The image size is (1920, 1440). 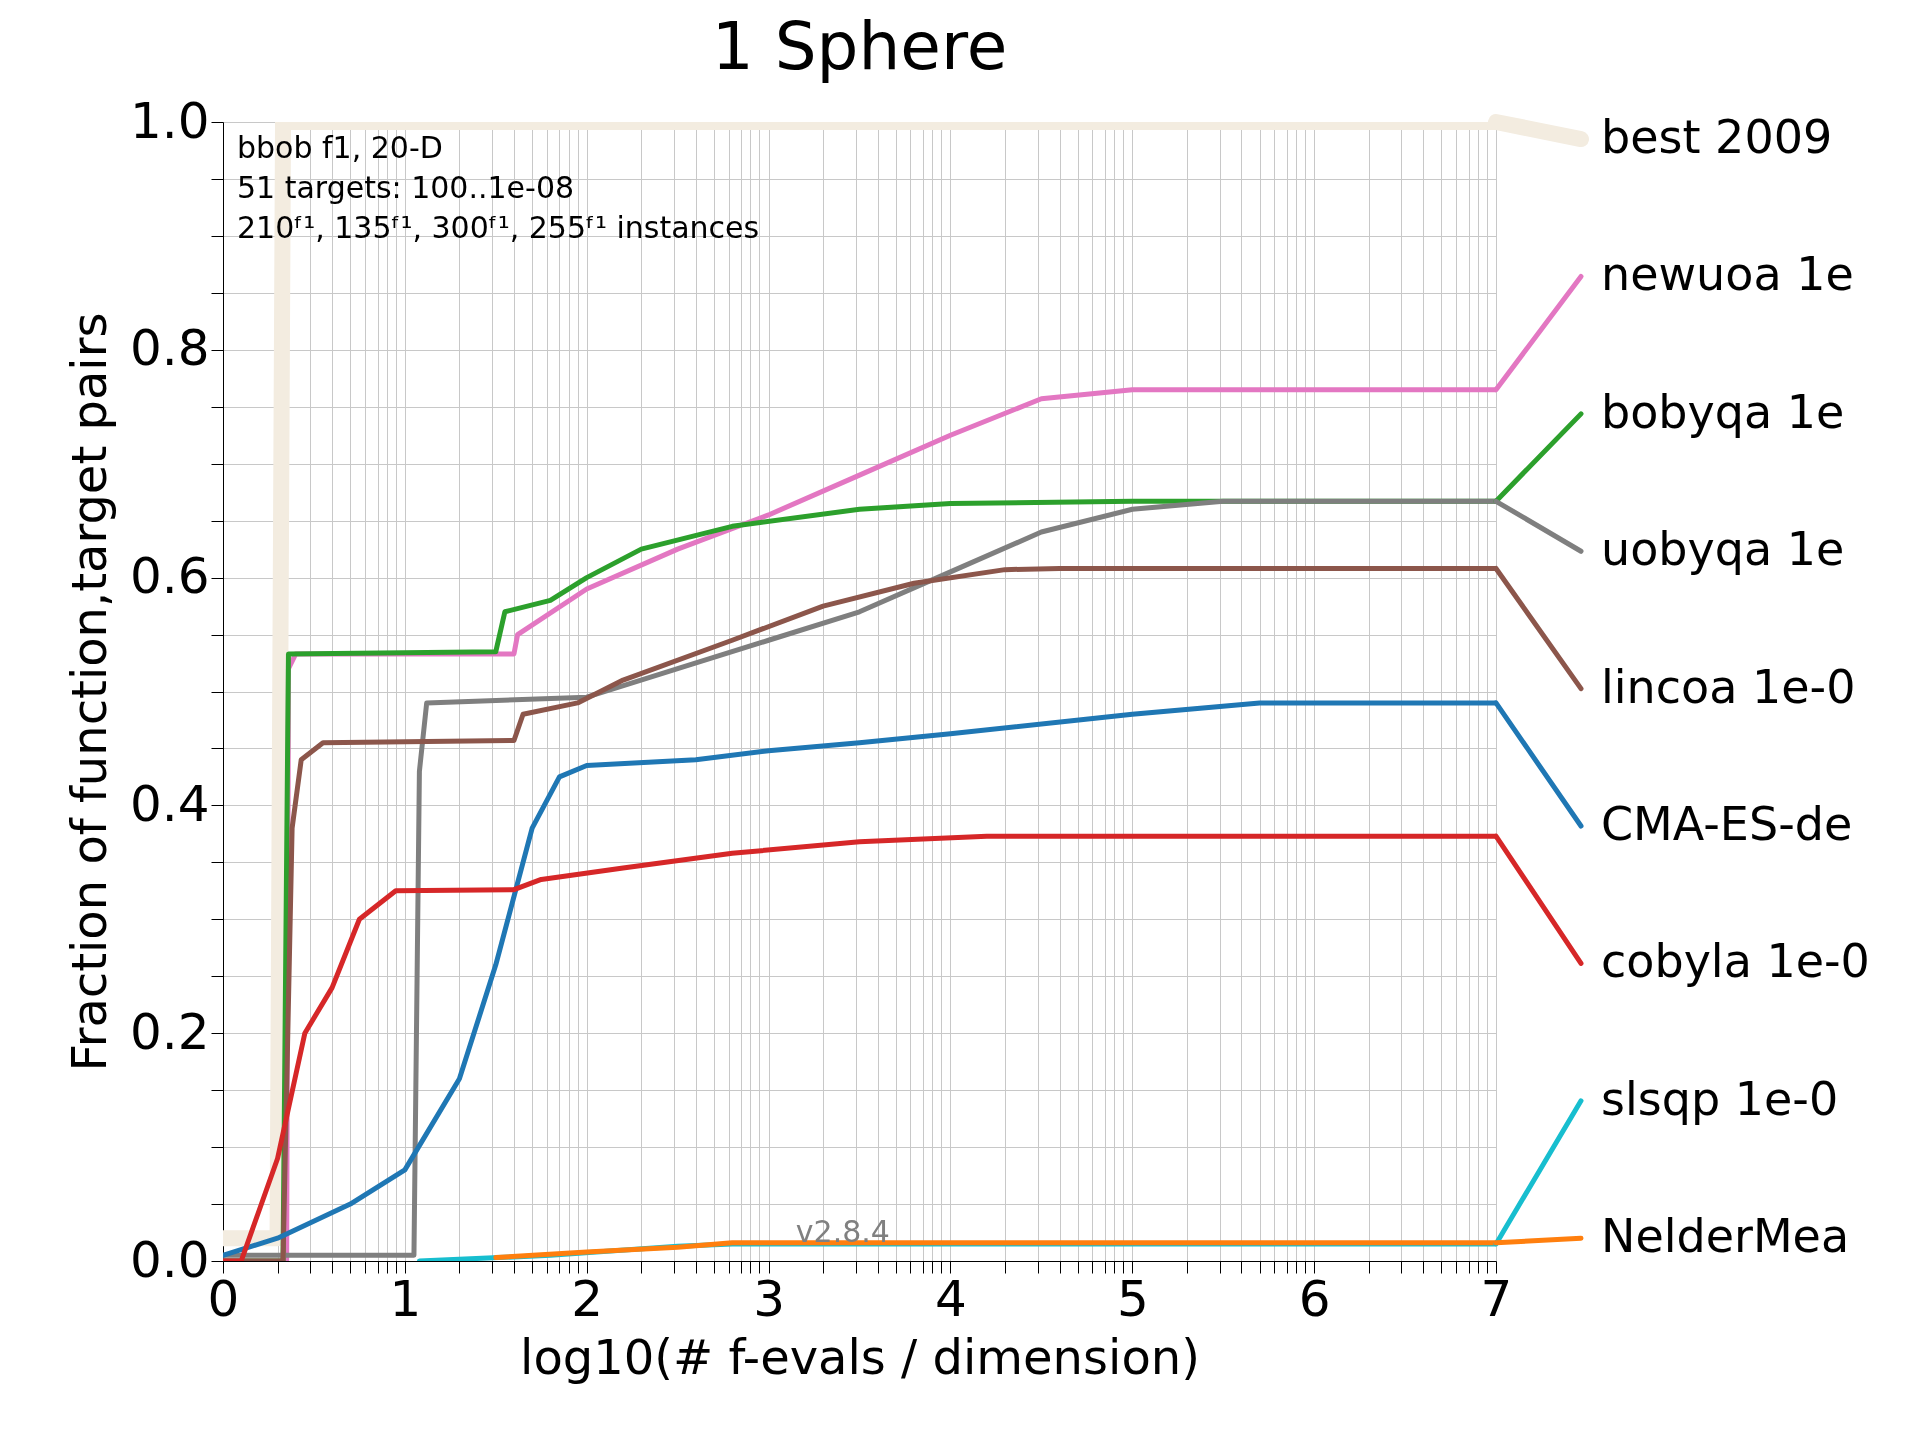 What do you see at coordinates (1727, 824) in the screenshot?
I see `text: CMA-ES-de` at bounding box center [1727, 824].